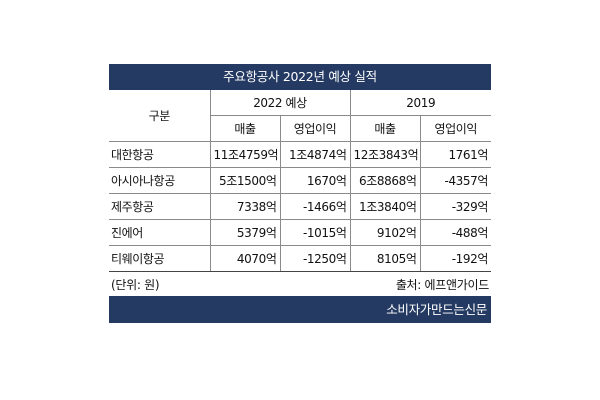  I want to click on table-row: 진에어 5379억 -1015억 9102억 -488억, so click(300, 232).